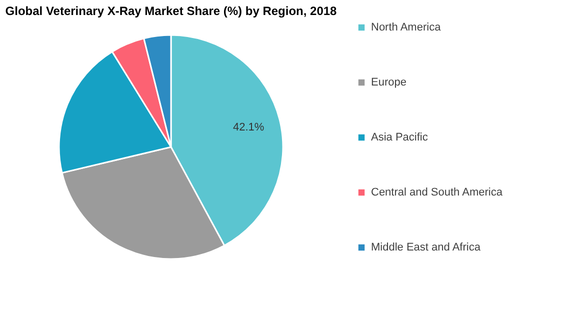 The image size is (563, 333). Describe the element at coordinates (171, 11) in the screenshot. I see `chart-title: Global Veterinary X-Ray Market Share (%) by Region, 2018` at that location.